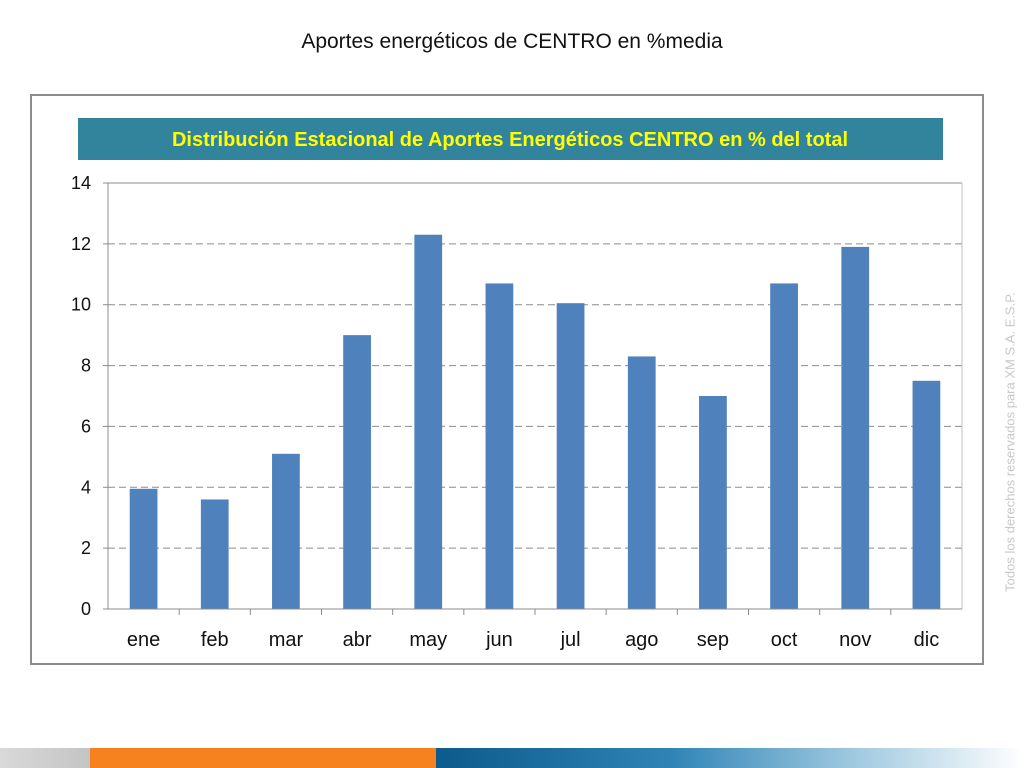 The height and width of the screenshot is (768, 1024). I want to click on chart-title-band, so click(510, 139).